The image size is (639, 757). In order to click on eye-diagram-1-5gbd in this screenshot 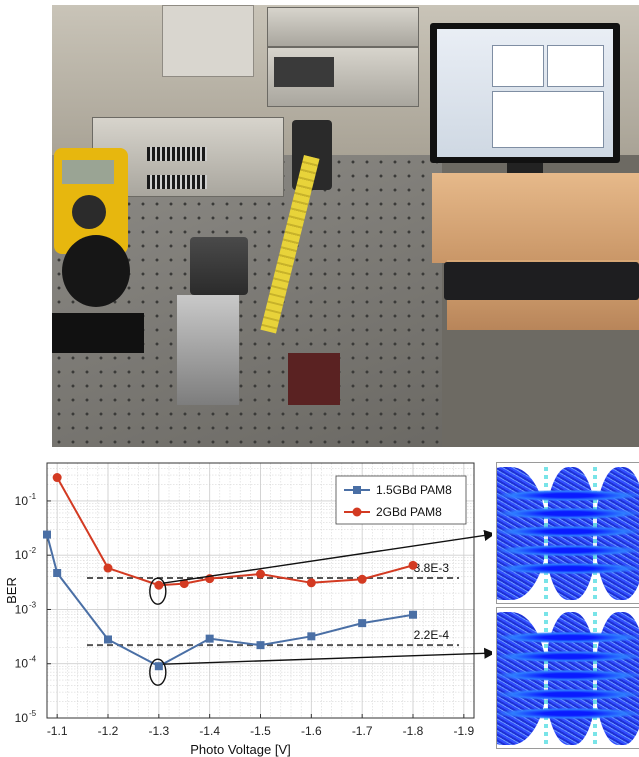, I will do `click(567, 678)`.